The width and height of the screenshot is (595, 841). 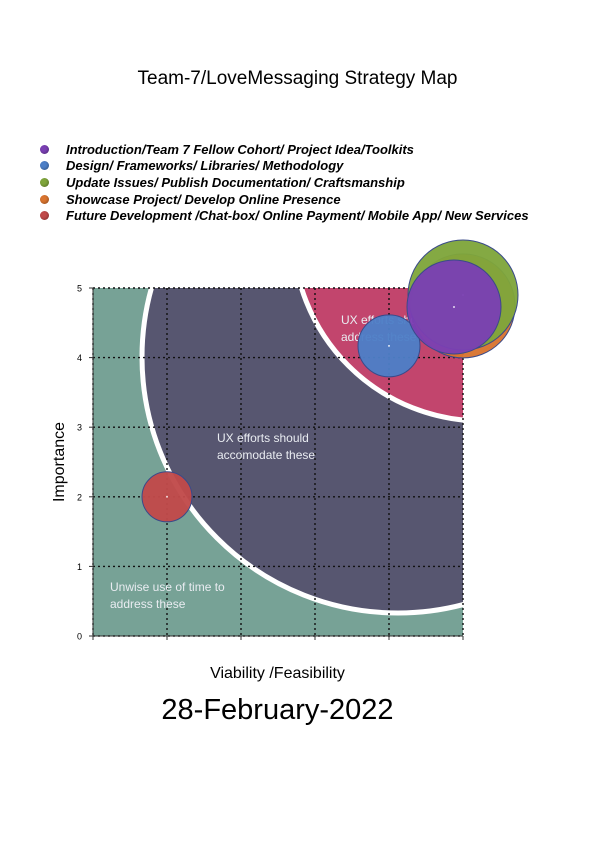 What do you see at coordinates (277, 710) in the screenshot?
I see `date-label: 28-February-2022` at bounding box center [277, 710].